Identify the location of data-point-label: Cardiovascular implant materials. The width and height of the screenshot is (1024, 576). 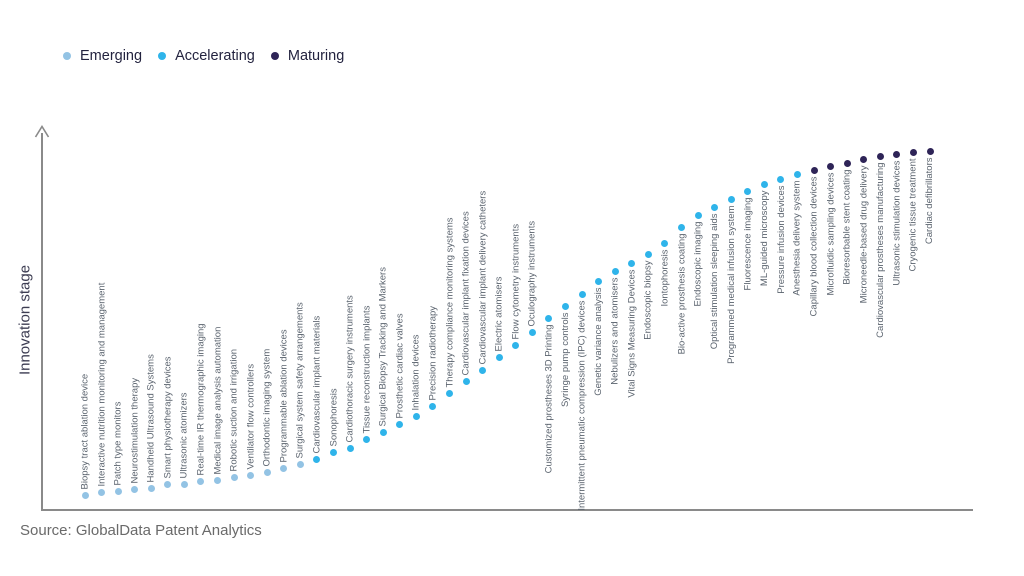
(317, 384).